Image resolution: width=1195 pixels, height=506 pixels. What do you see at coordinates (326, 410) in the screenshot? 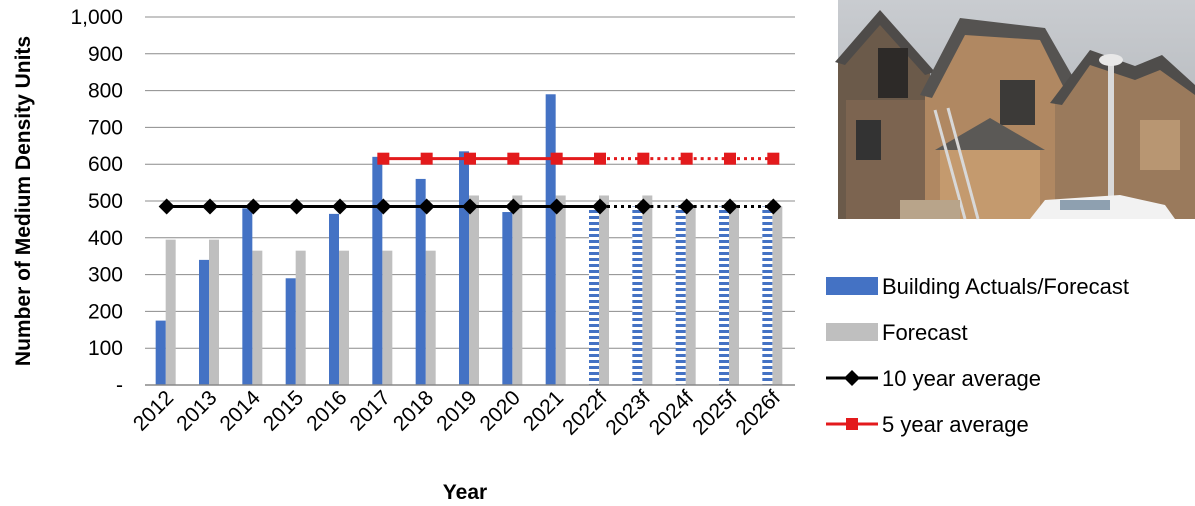
I see `x-tick-label: 2016` at bounding box center [326, 410].